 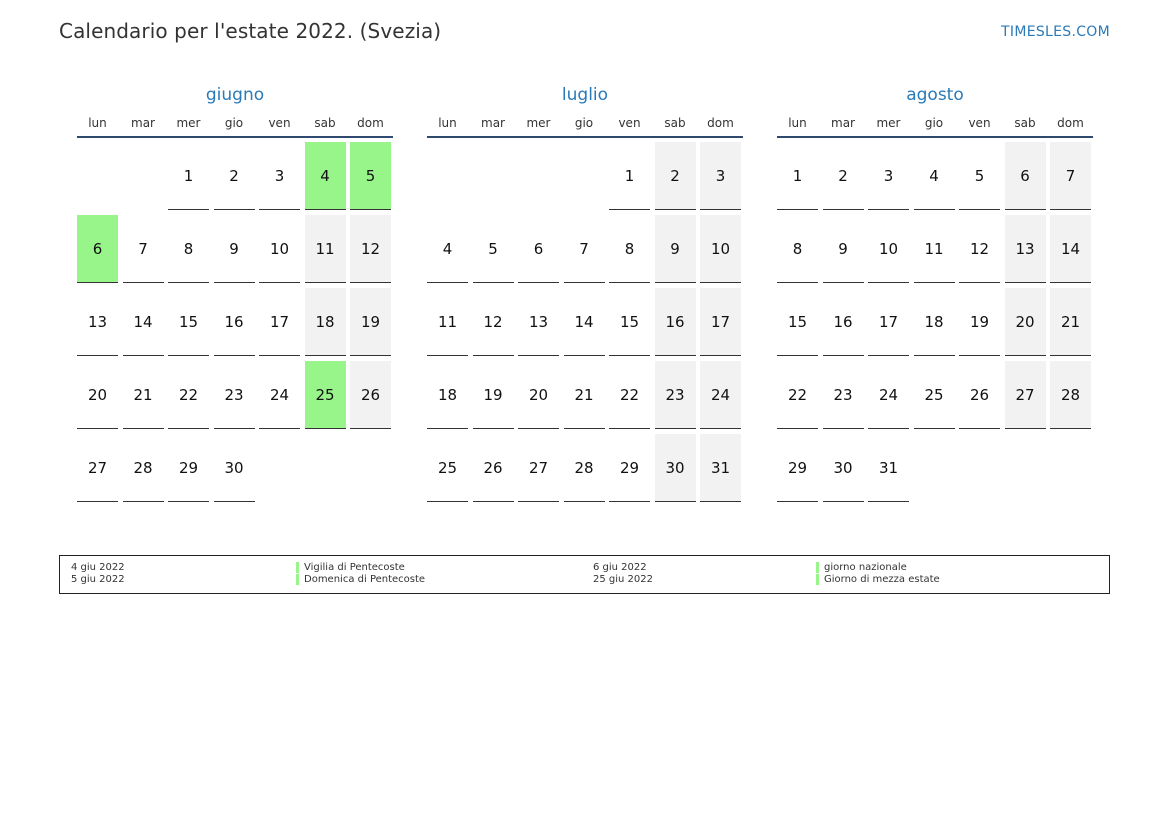 What do you see at coordinates (675, 395) in the screenshot?
I see `weekend-day-cell: 23` at bounding box center [675, 395].